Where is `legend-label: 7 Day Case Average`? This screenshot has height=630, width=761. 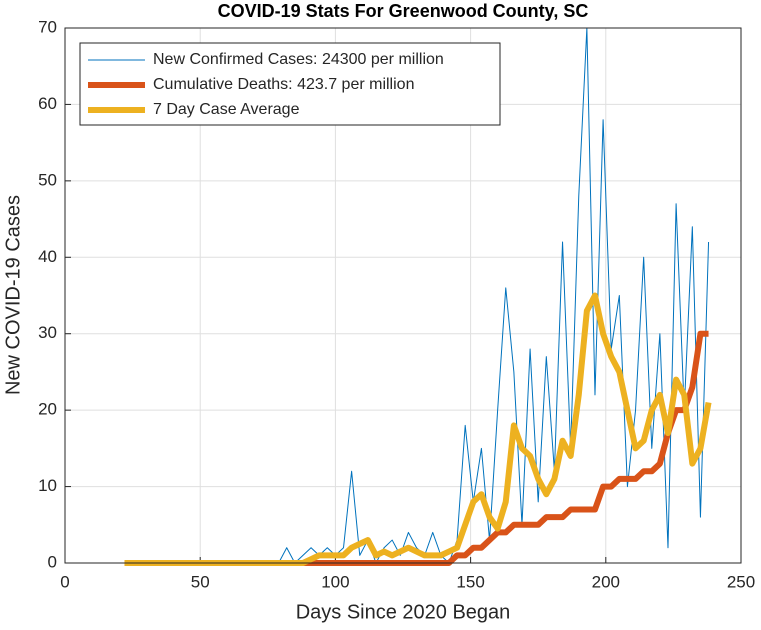
legend-label: 7 Day Case Average is located at coordinates (226, 109).